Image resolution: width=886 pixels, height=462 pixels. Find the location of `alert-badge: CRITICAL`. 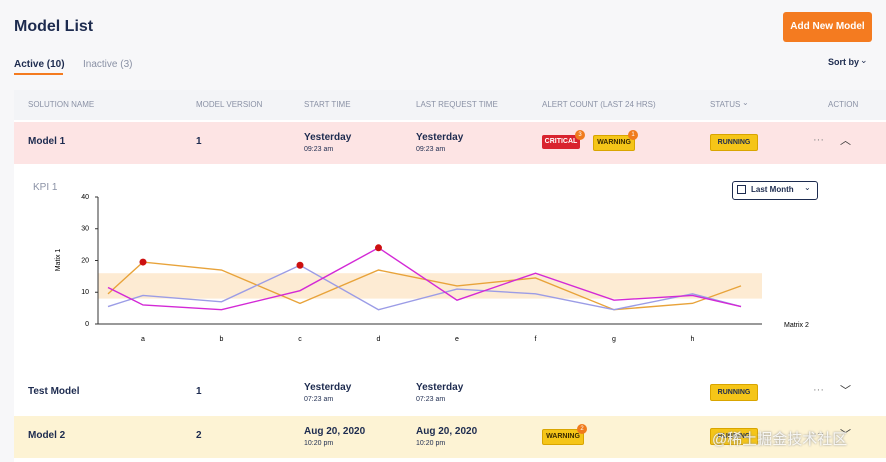

alert-badge: CRITICAL is located at coordinates (561, 142).